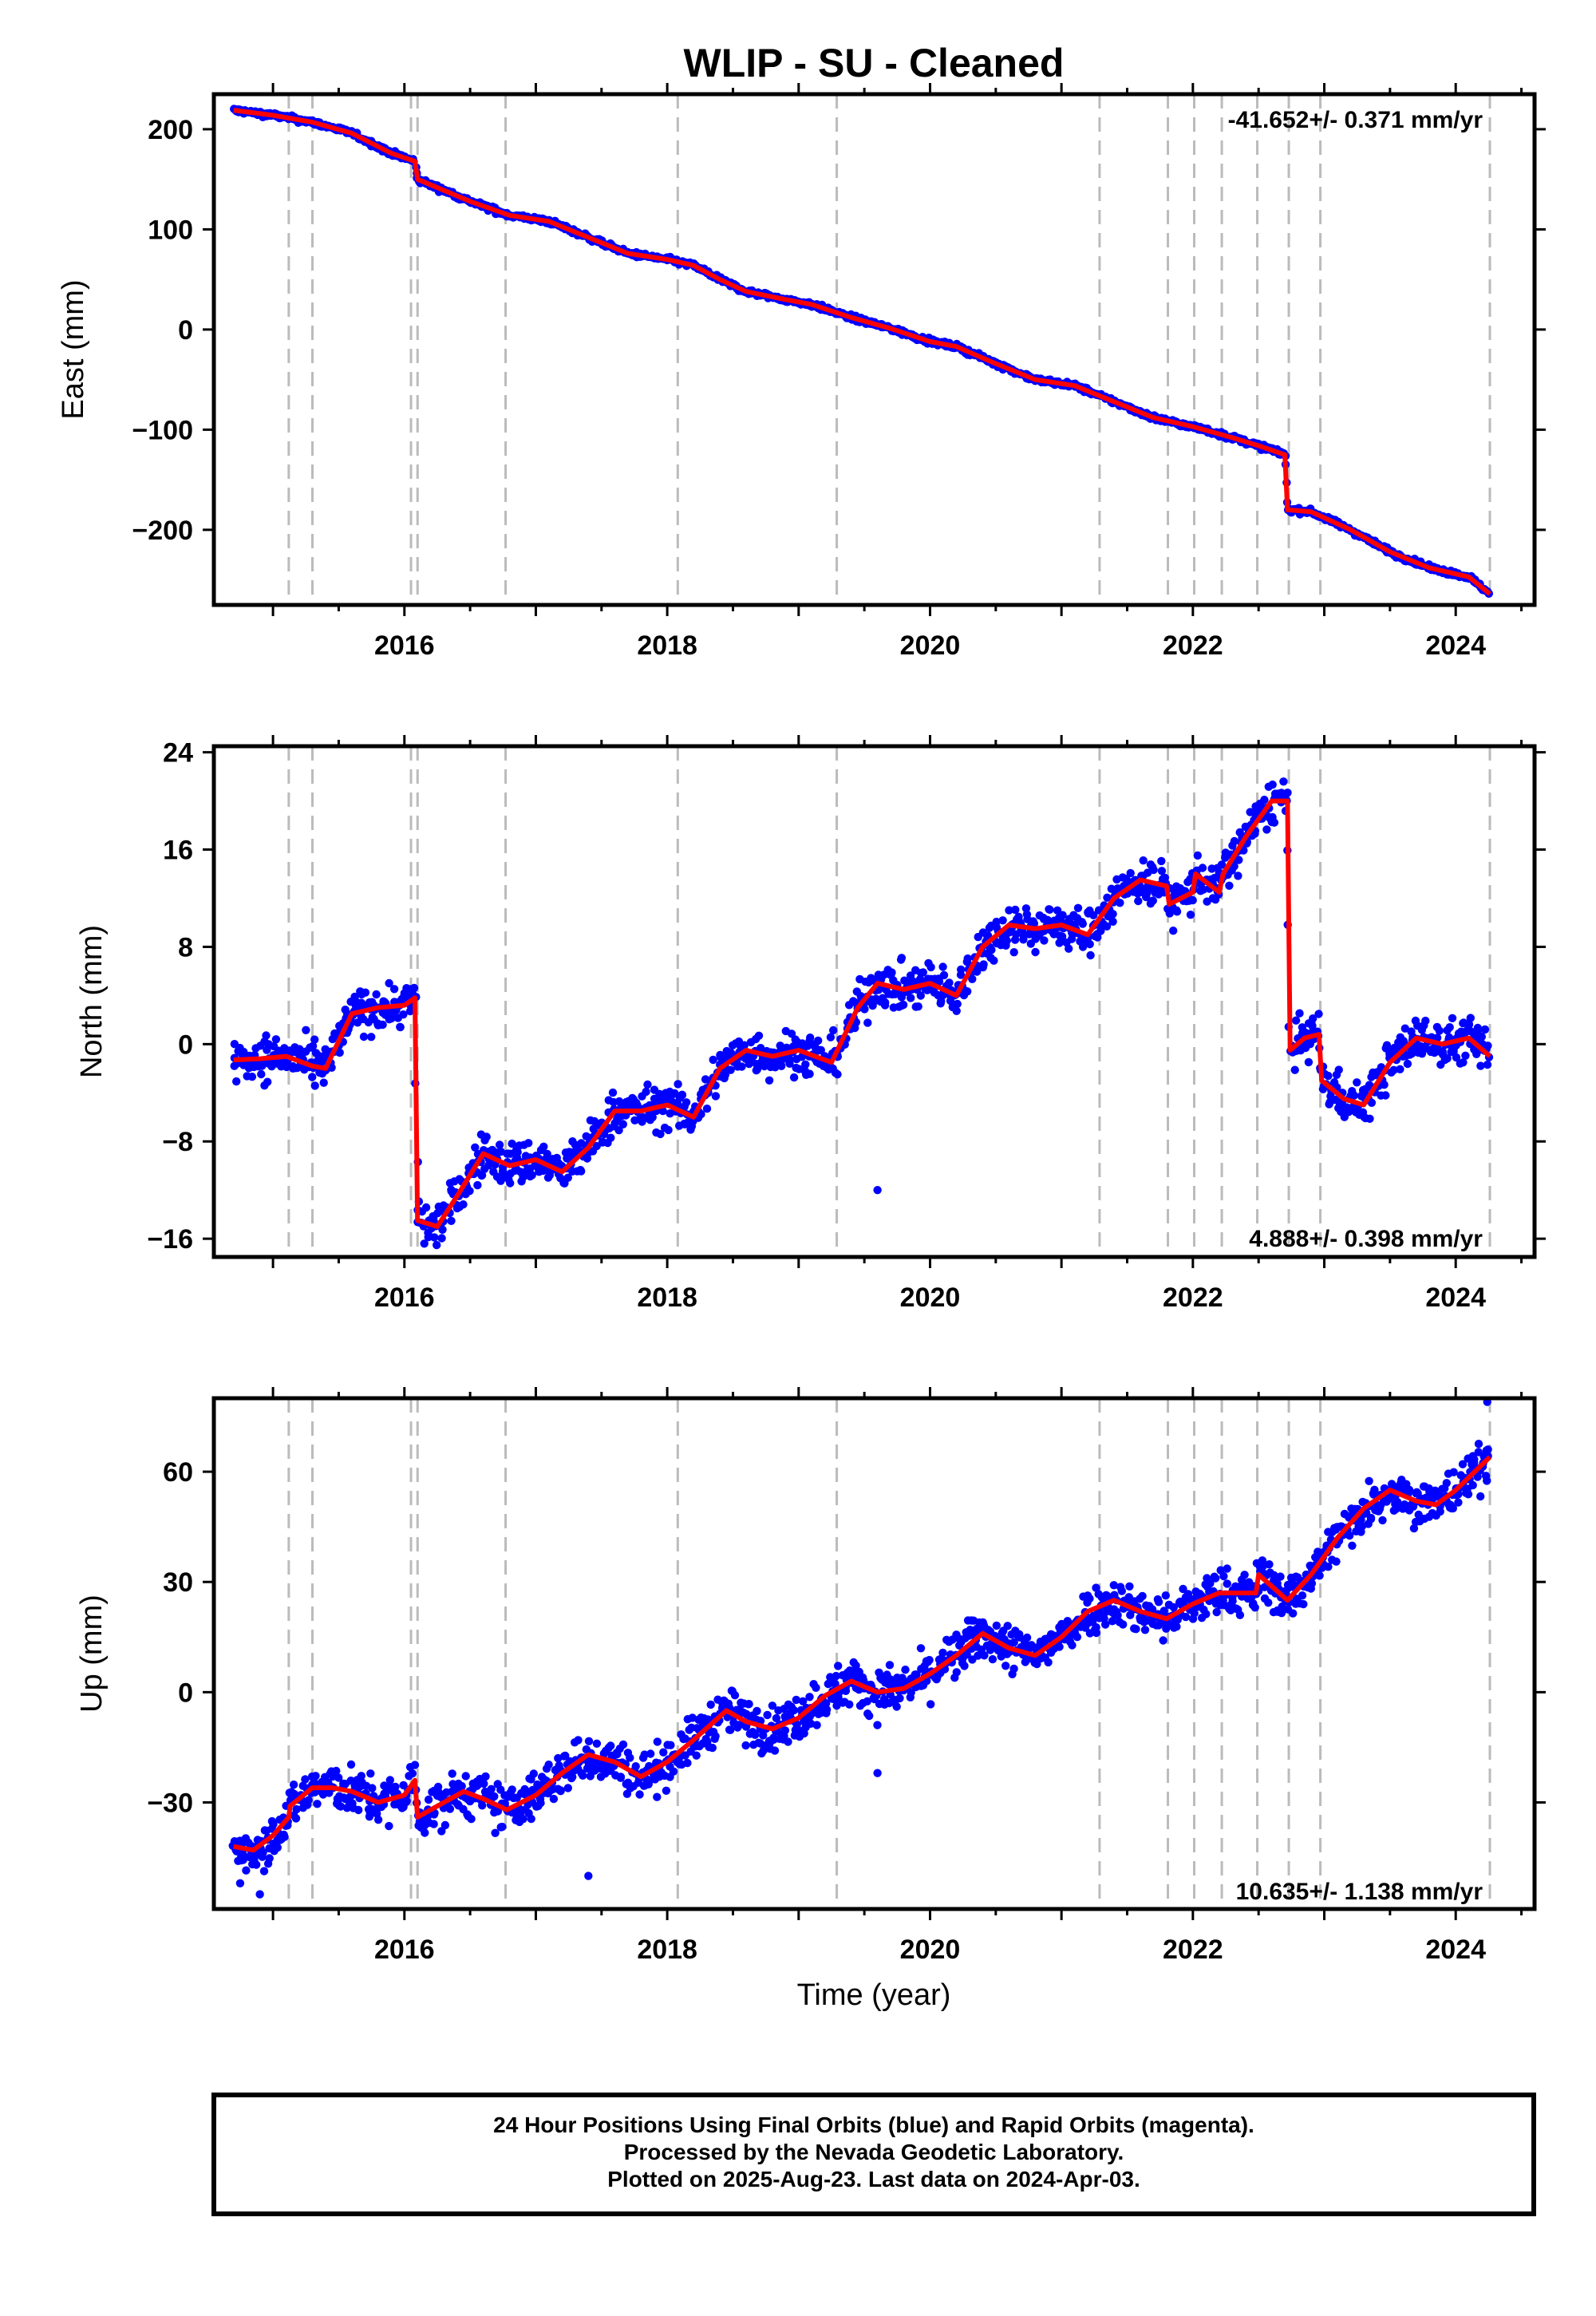 The width and height of the screenshot is (1596, 2316). I want to click on north-x-tick-label: 2024, so click(1455, 1297).